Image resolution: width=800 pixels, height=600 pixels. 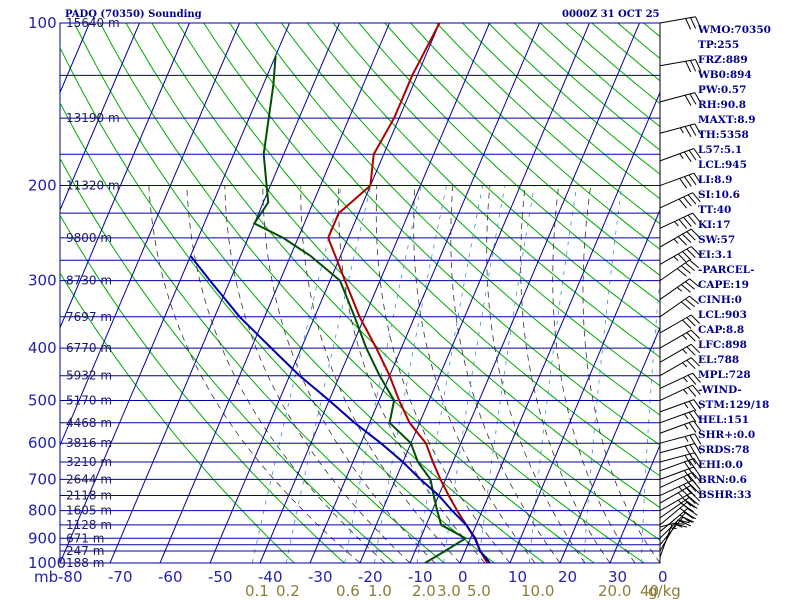 I want to click on pressure-tick-label: 1000, so click(x=47, y=563).